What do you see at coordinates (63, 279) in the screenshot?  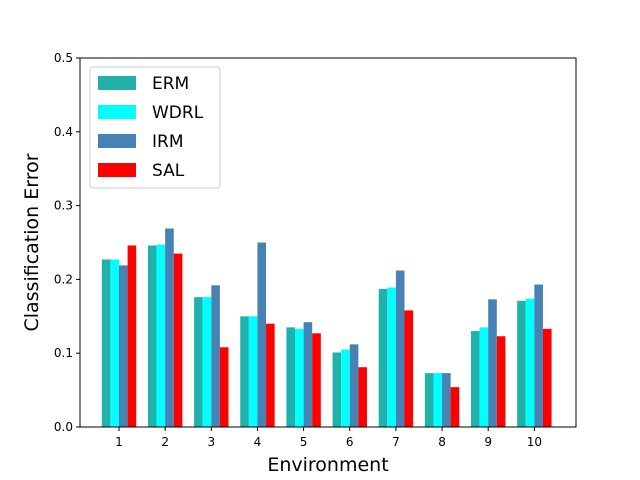 I see `y-tick-label: 0.2` at bounding box center [63, 279].